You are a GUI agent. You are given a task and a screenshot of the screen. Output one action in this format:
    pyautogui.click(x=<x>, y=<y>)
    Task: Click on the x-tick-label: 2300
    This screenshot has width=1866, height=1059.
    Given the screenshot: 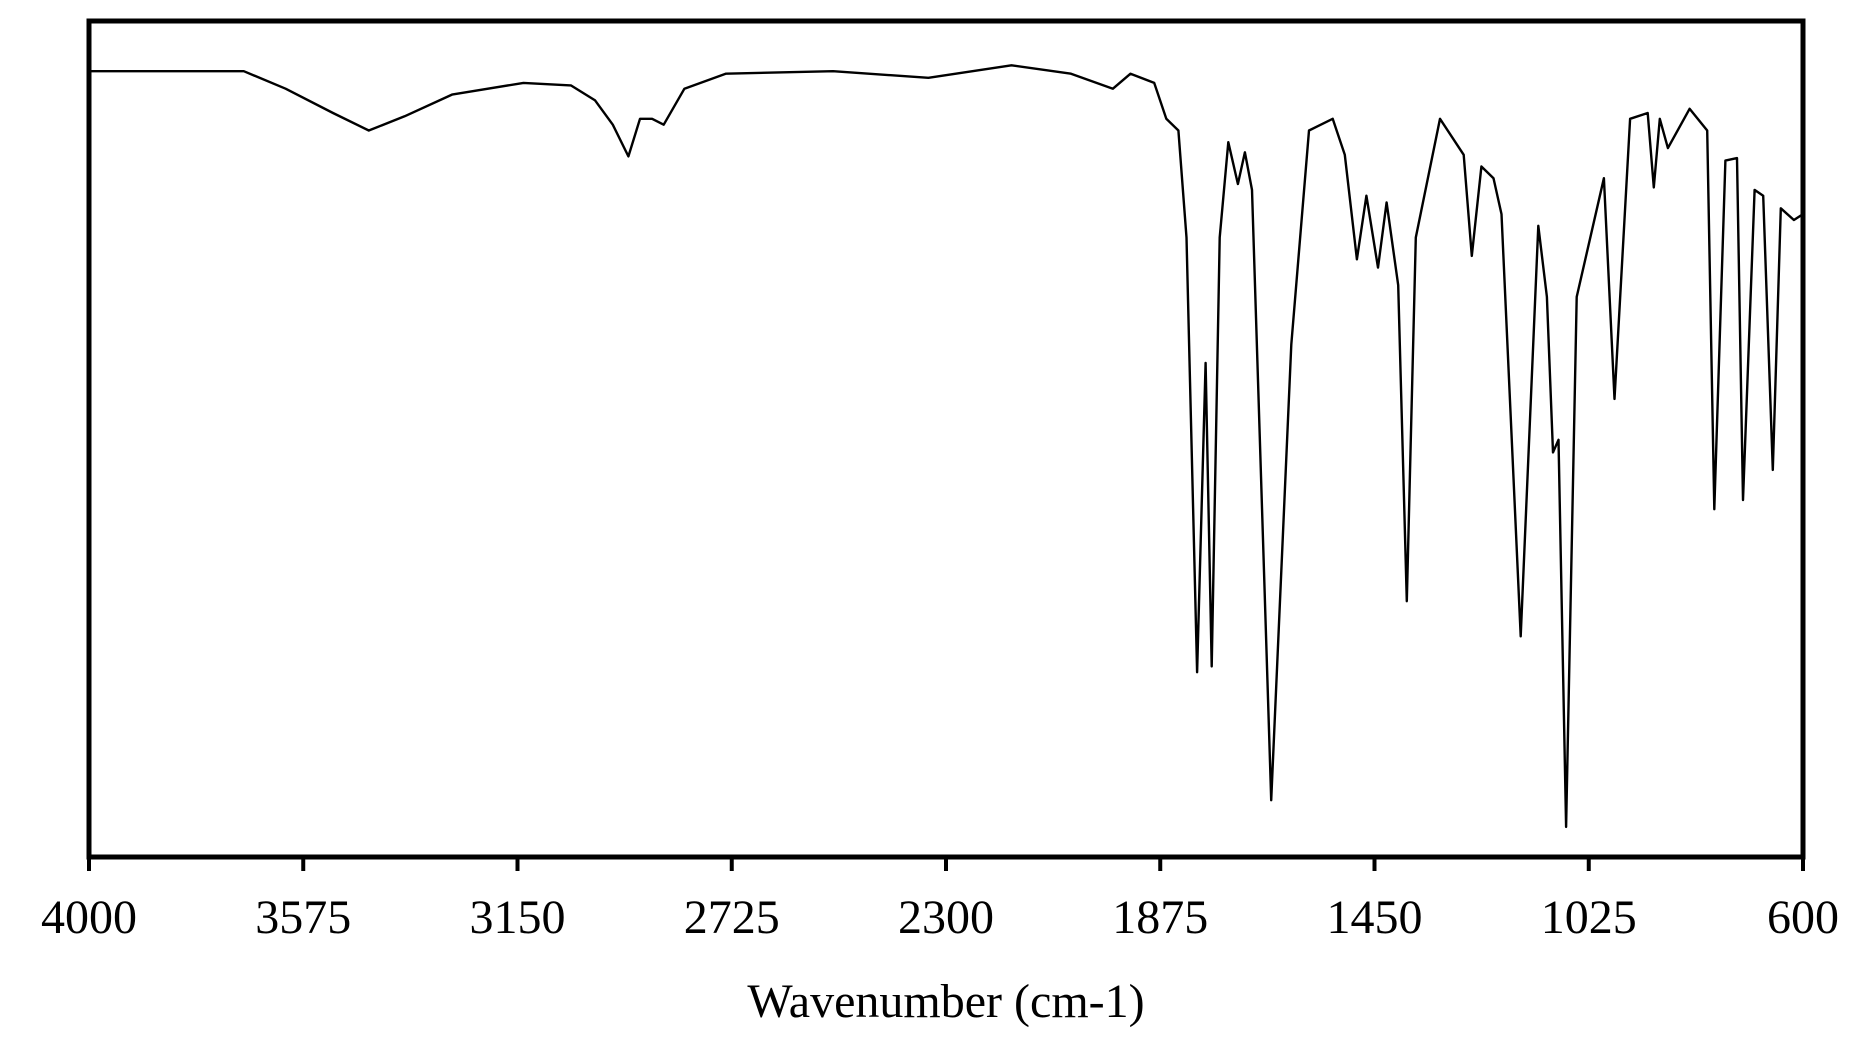 What is the action you would take?
    pyautogui.click(x=946, y=917)
    